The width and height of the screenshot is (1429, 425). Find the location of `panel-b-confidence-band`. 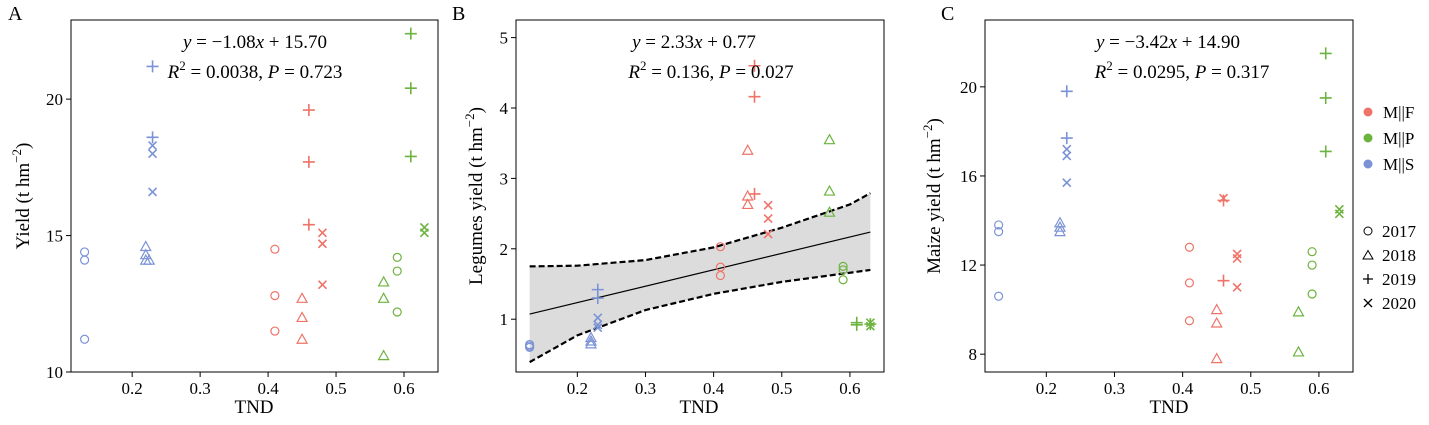

panel-b-confidence-band is located at coordinates (700, 278).